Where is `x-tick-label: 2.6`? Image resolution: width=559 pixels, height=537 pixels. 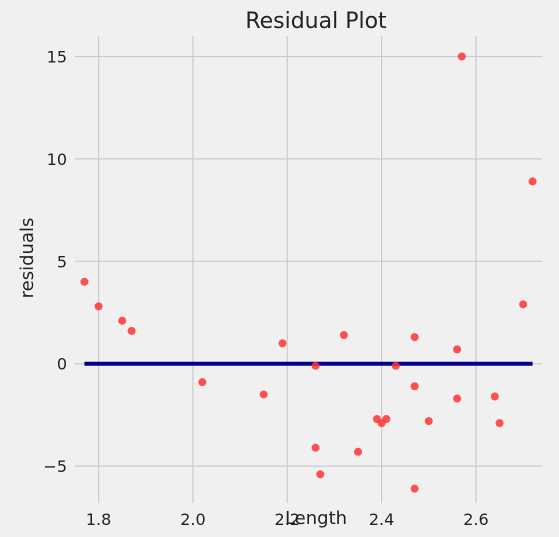 x-tick-label: 2.6 is located at coordinates (475, 519).